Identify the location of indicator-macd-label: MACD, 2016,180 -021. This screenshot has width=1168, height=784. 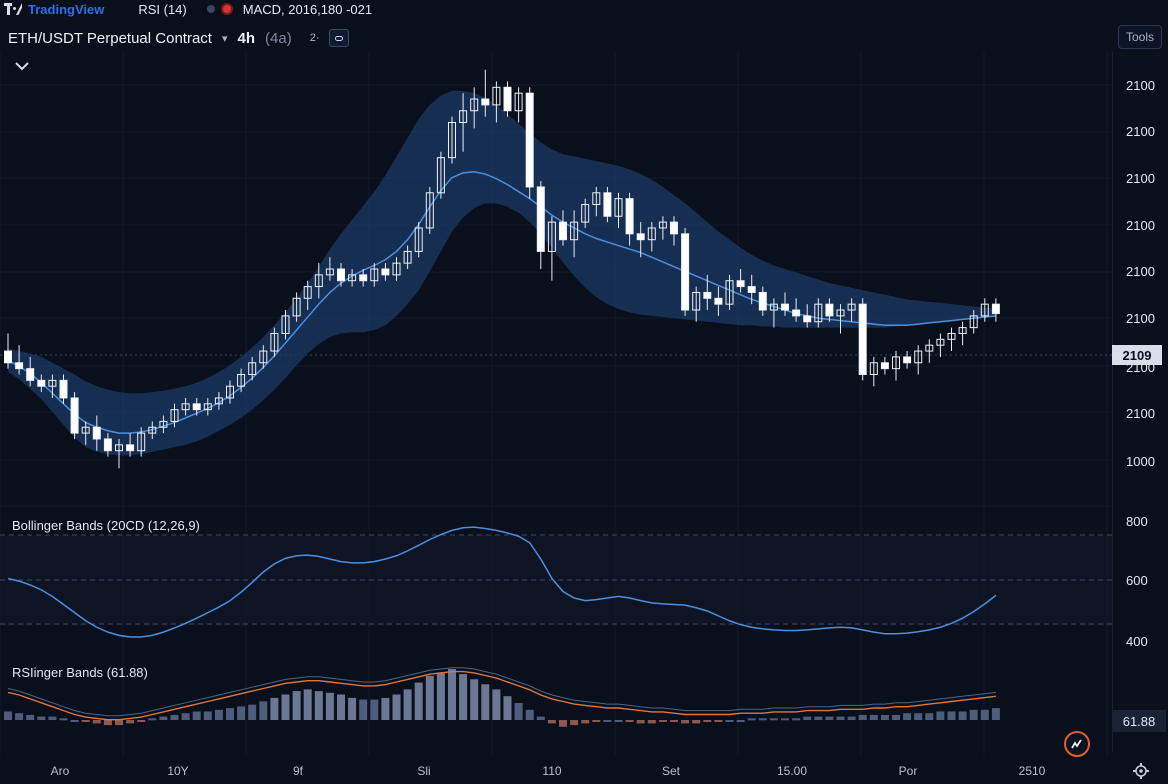
(307, 9).